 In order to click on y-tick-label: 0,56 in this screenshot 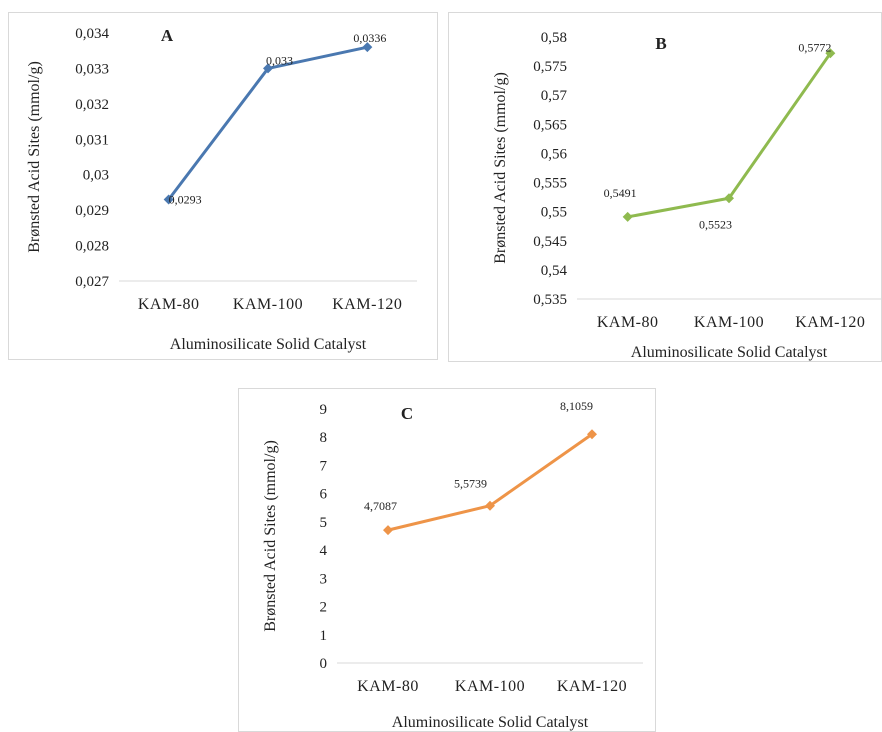, I will do `click(554, 154)`.